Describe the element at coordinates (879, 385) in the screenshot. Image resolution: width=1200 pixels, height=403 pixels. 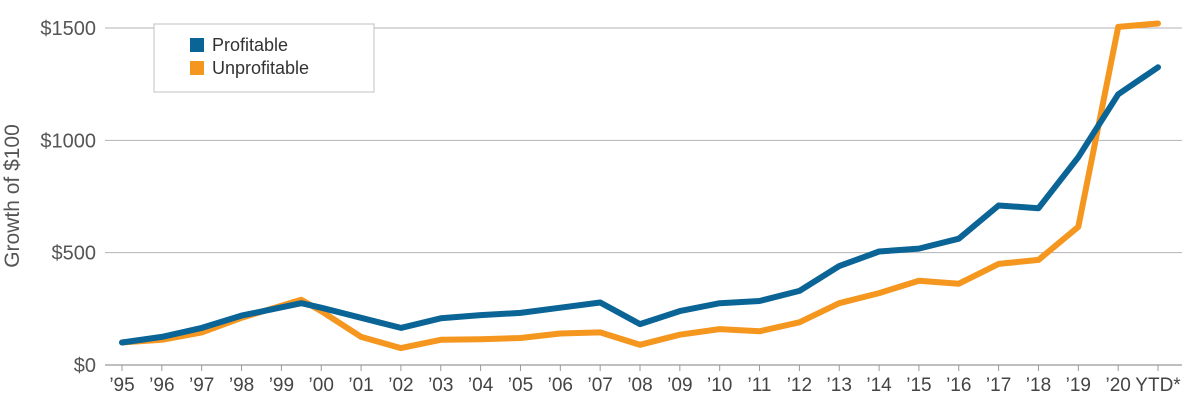
I see `x-tick-label: ’14` at that location.